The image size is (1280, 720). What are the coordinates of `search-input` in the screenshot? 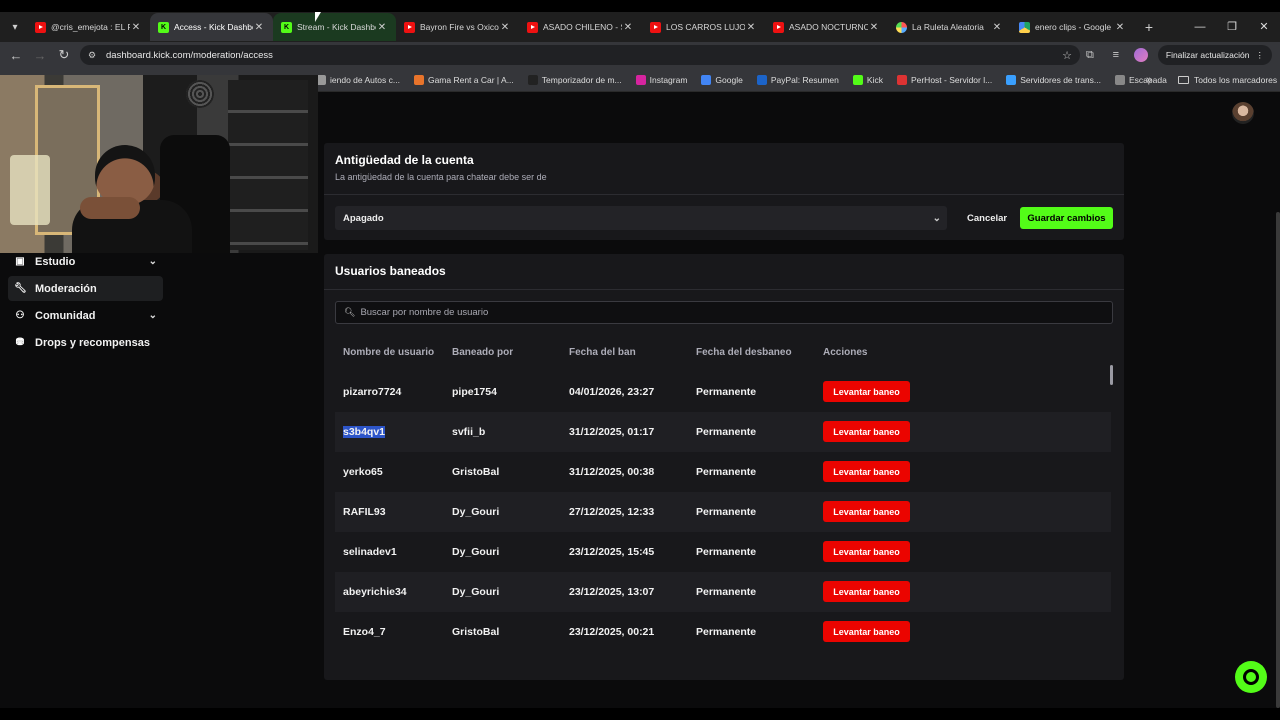 It's located at (710, 312).